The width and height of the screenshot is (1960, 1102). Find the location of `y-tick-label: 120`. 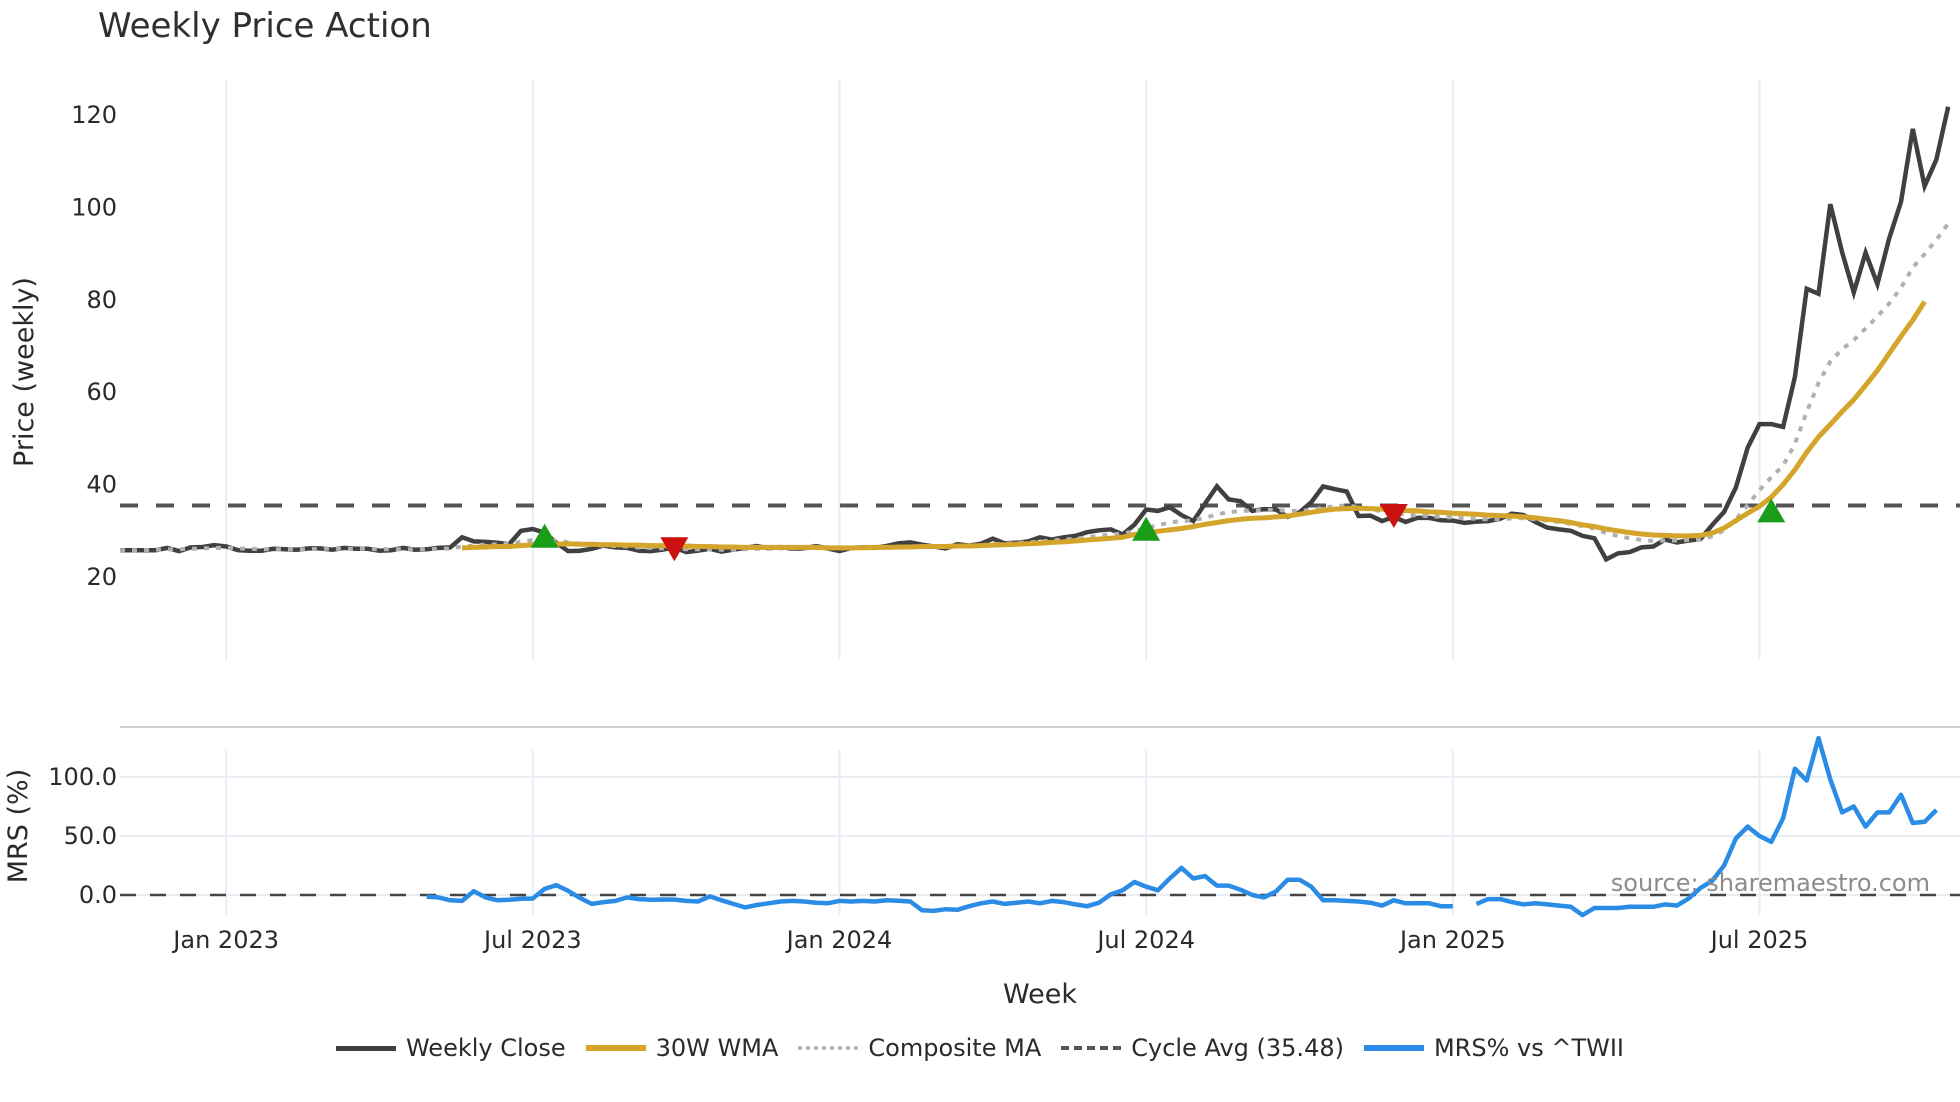

y-tick-label: 120 is located at coordinates (94, 115).